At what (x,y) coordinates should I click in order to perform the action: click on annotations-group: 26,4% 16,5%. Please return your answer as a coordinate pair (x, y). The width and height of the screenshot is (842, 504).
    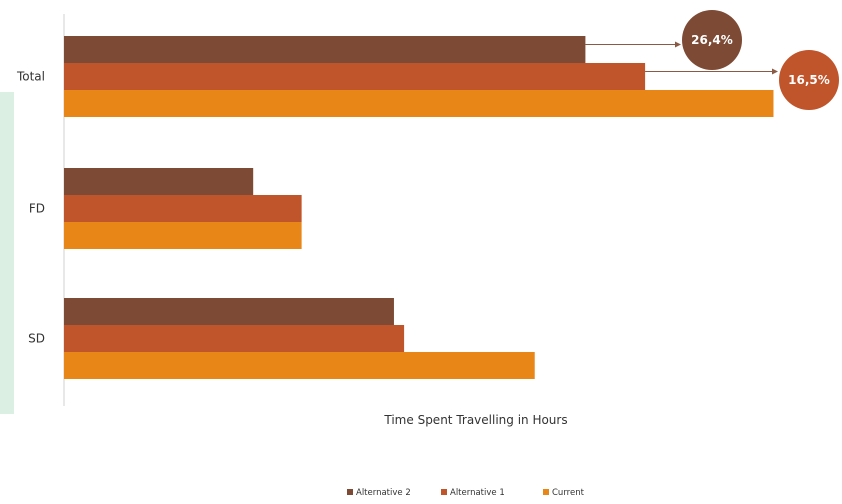
    Looking at the image, I should click on (712, 60).